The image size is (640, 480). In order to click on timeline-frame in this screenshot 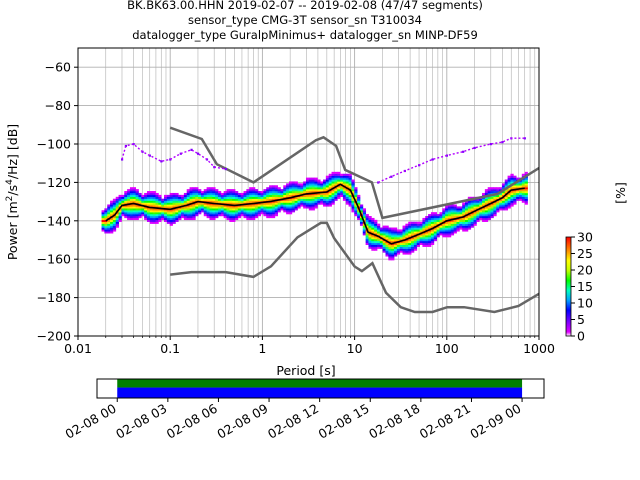, I will do `click(320, 388)`.